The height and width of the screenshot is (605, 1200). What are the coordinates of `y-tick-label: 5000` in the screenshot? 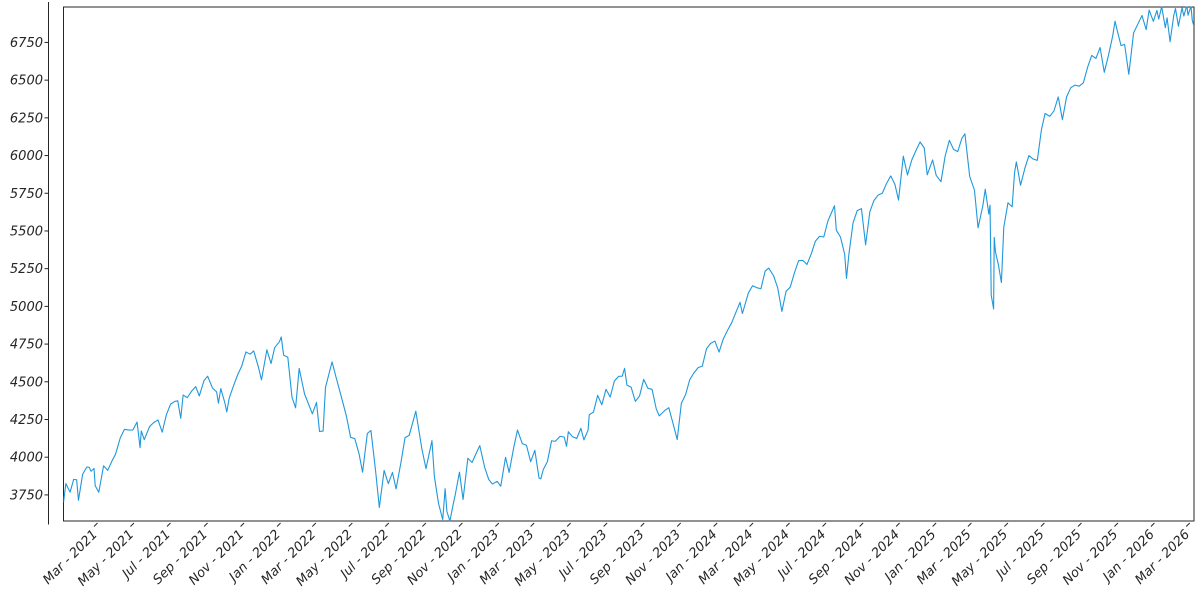 It's located at (26, 307).